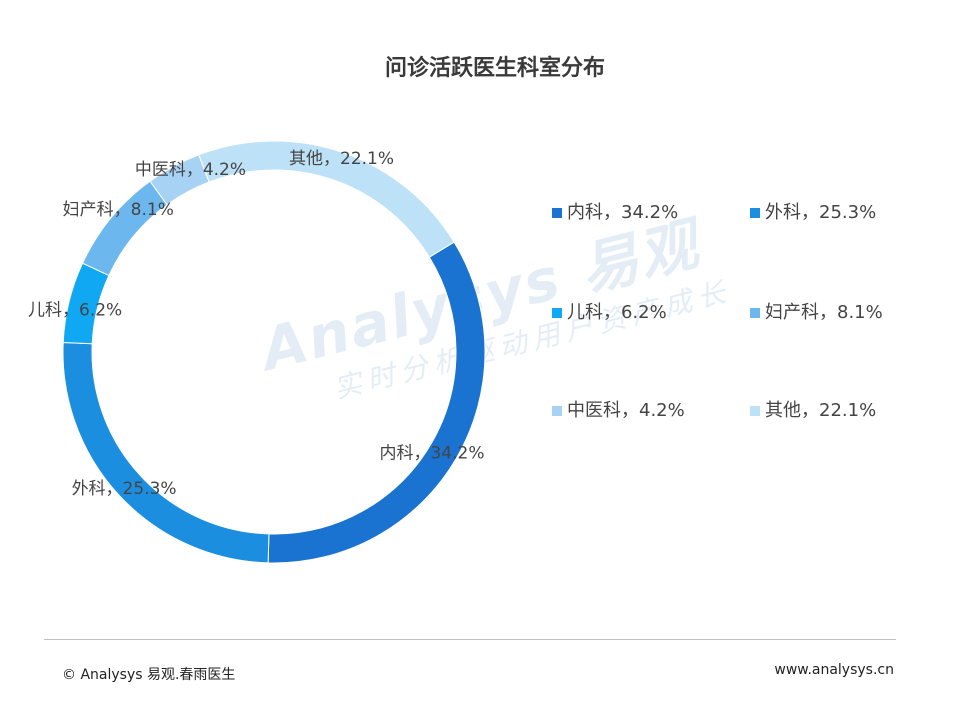 This screenshot has height=720, width=960. I want to click on slice-label-妇产科: 妇产科，8.1%, so click(118, 210).